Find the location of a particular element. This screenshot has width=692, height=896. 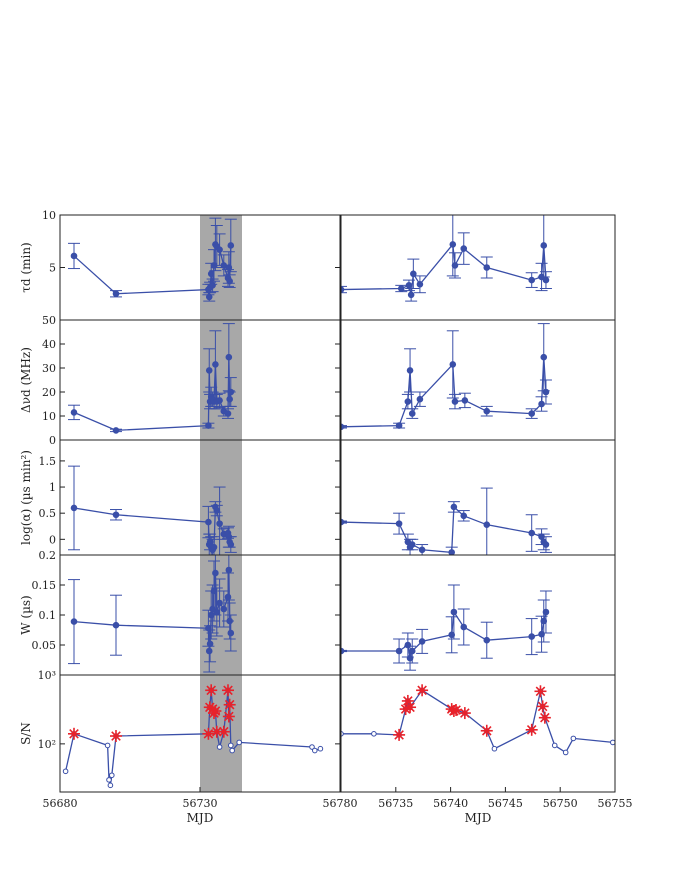

x-tick-label: 56750 is located at coordinates (560, 803).